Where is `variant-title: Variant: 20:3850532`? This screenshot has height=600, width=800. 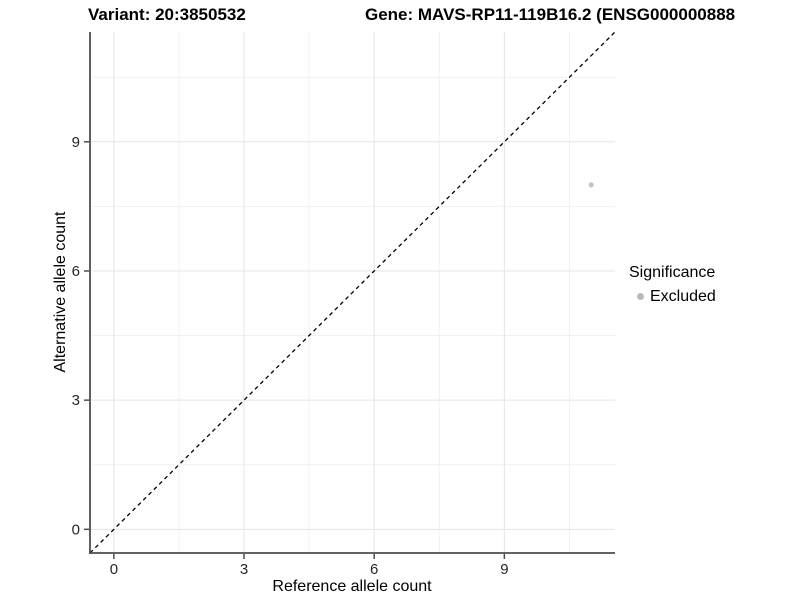 variant-title: Variant: 20:3850532 is located at coordinates (167, 14).